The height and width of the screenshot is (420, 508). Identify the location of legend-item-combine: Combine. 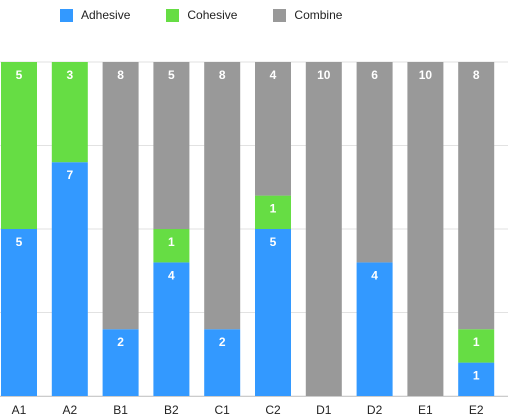
(307, 15).